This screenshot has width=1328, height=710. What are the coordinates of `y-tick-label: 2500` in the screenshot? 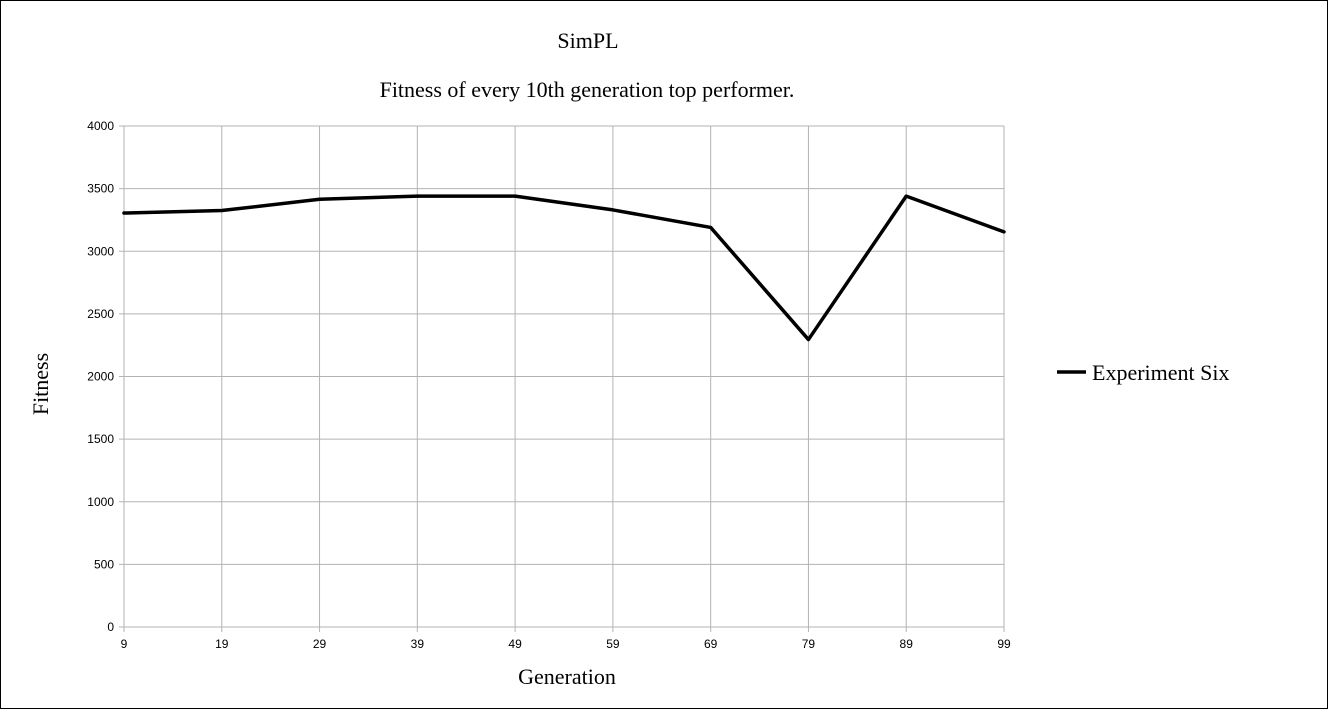 It's located at (100, 314).